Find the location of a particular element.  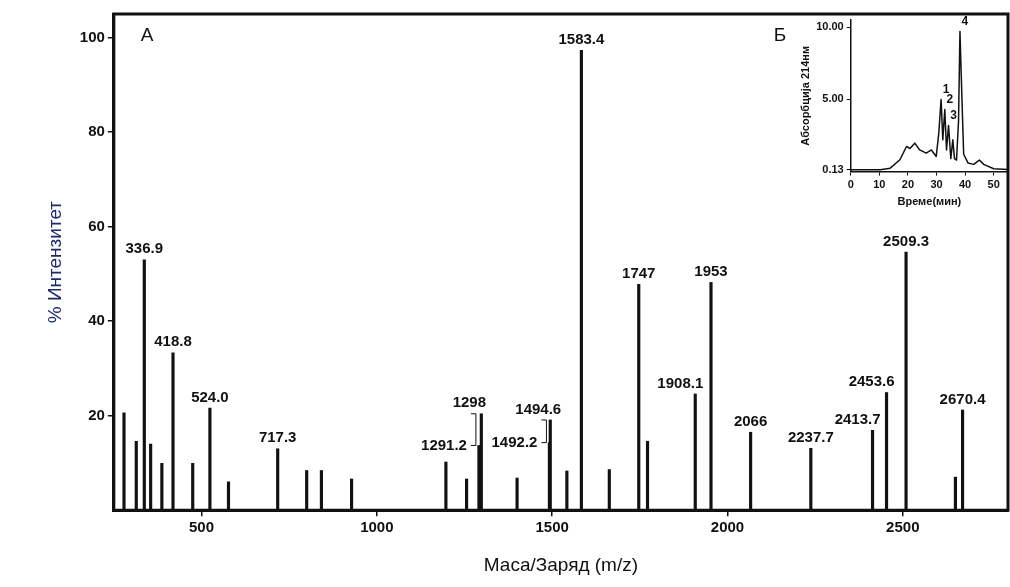

annotation: 524.0 is located at coordinates (210, 396).